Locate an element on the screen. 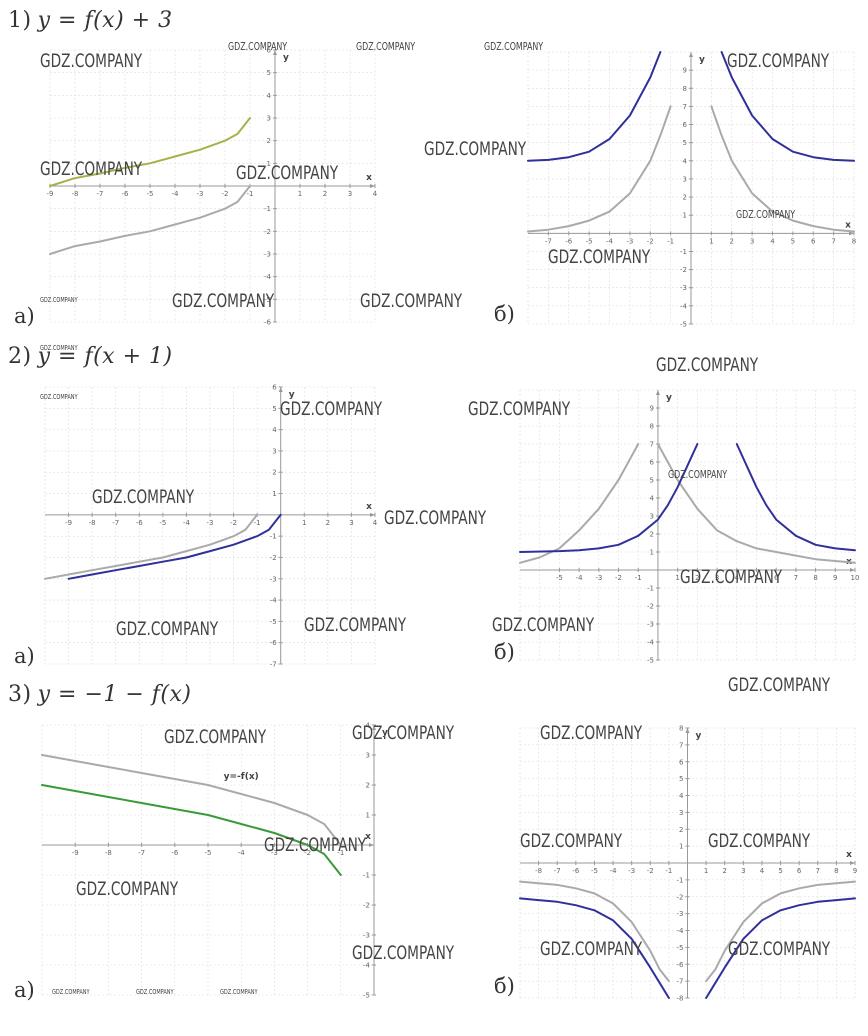 Image resolution: width=868 pixels, height=1036 pixels. y-tick-label: -7 is located at coordinates (273, 665).